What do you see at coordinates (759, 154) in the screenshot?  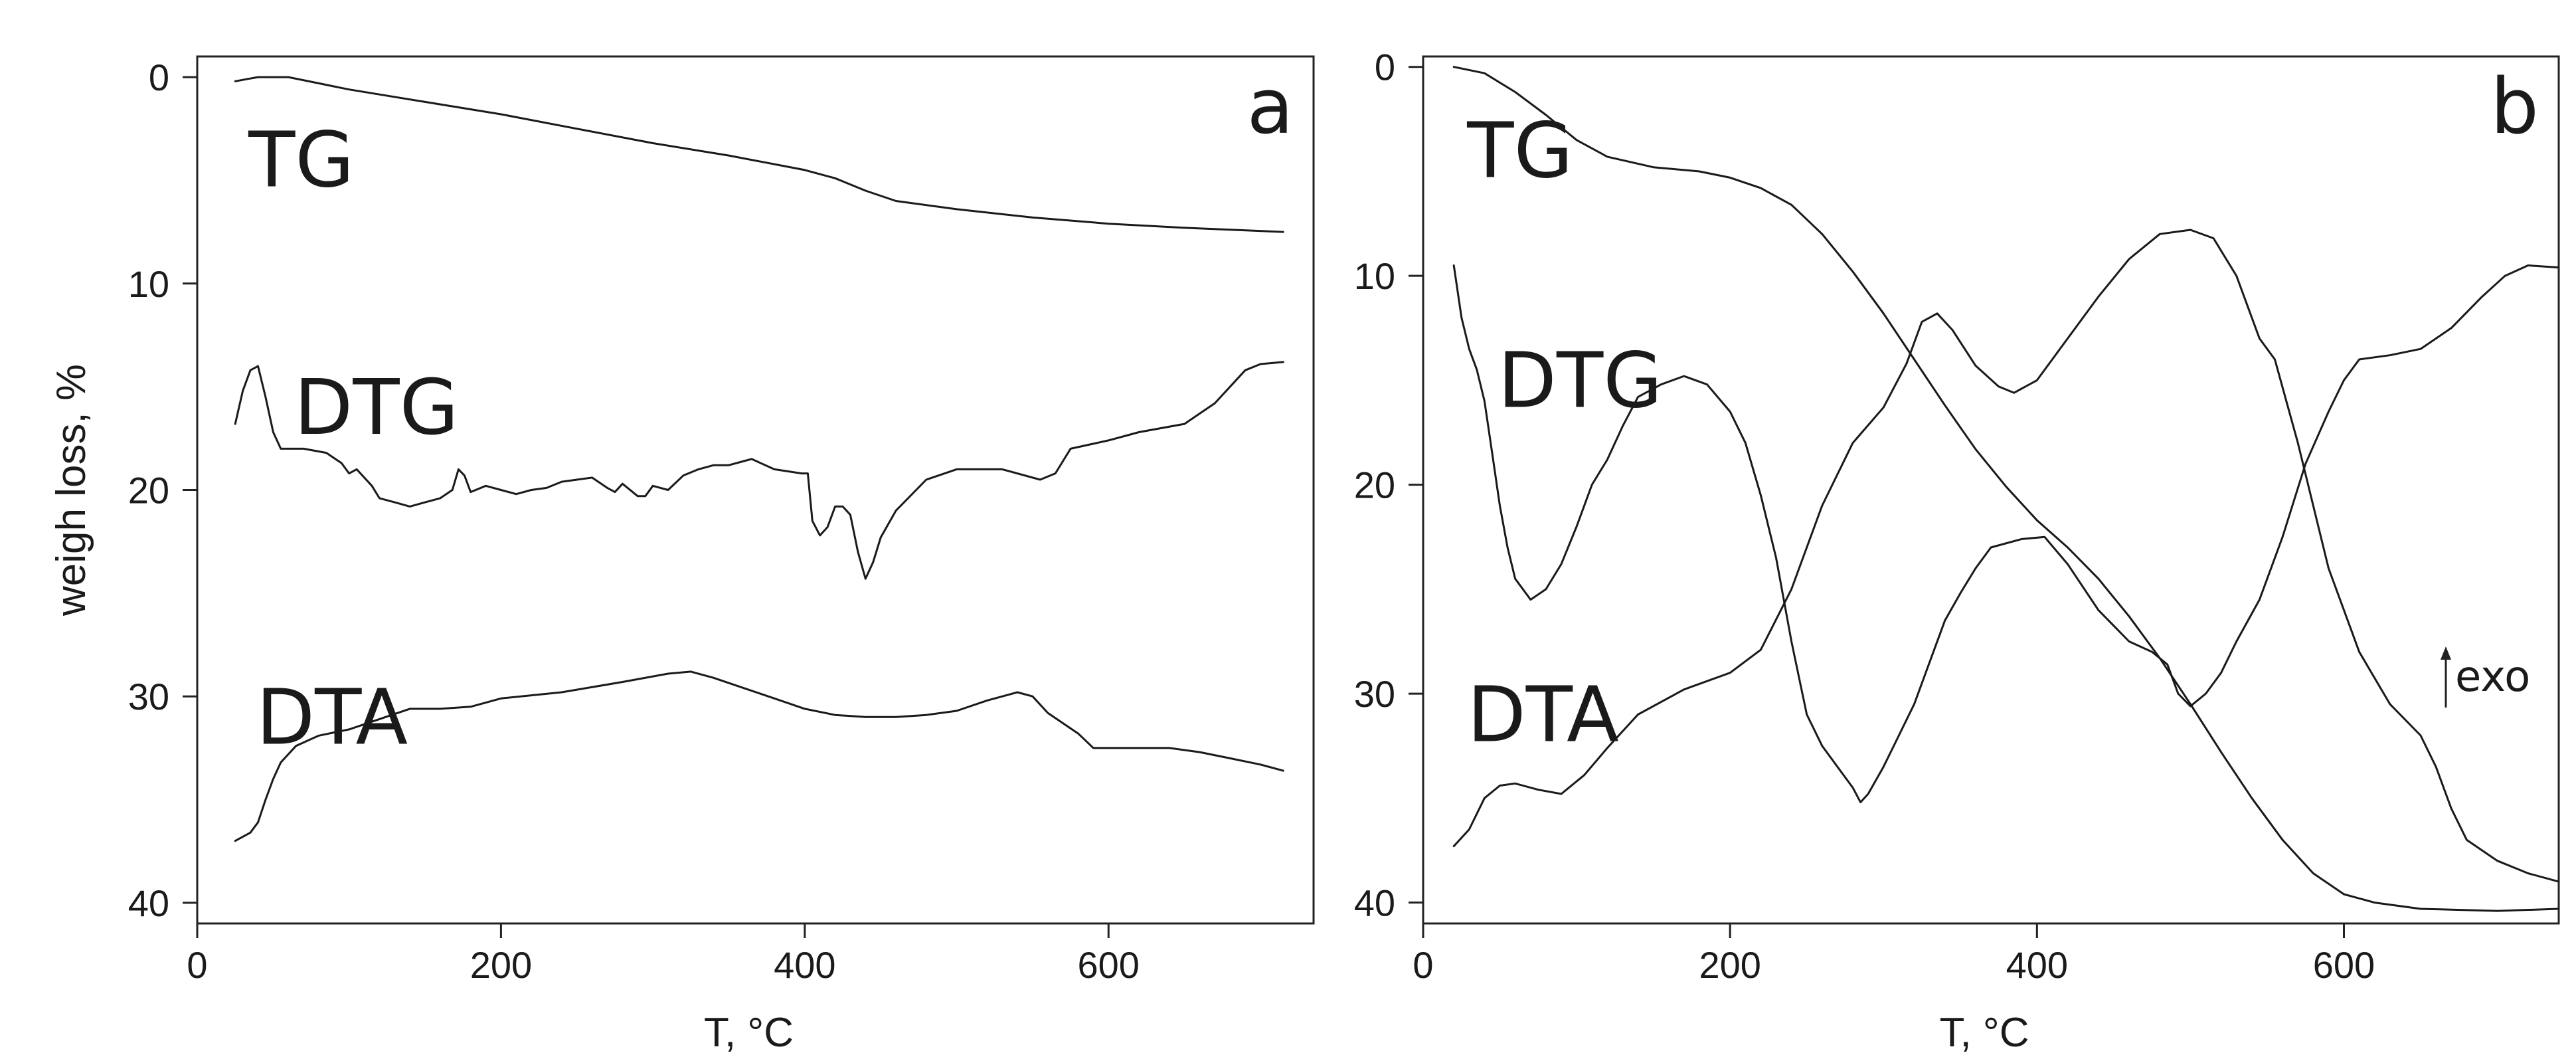 I see `series-tg-curve` at bounding box center [759, 154].